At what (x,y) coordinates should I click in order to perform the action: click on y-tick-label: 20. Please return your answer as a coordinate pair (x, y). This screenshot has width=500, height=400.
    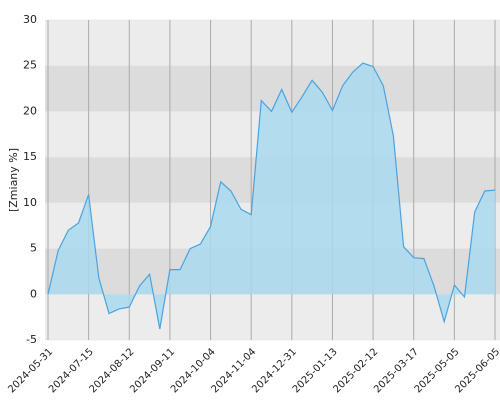
    Looking at the image, I should click on (30, 110).